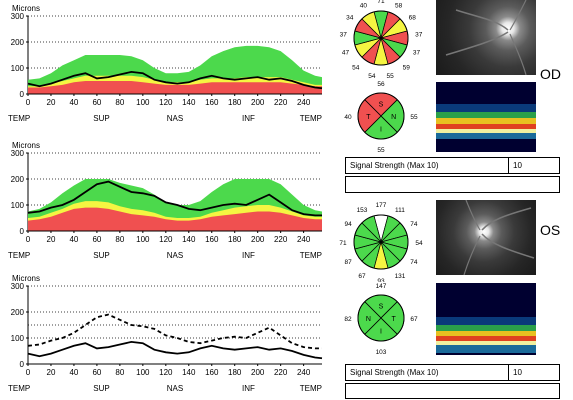 Image resolution: width=573 pixels, height=400 pixels. I want to click on quadrant-value: 56, so click(381, 84).